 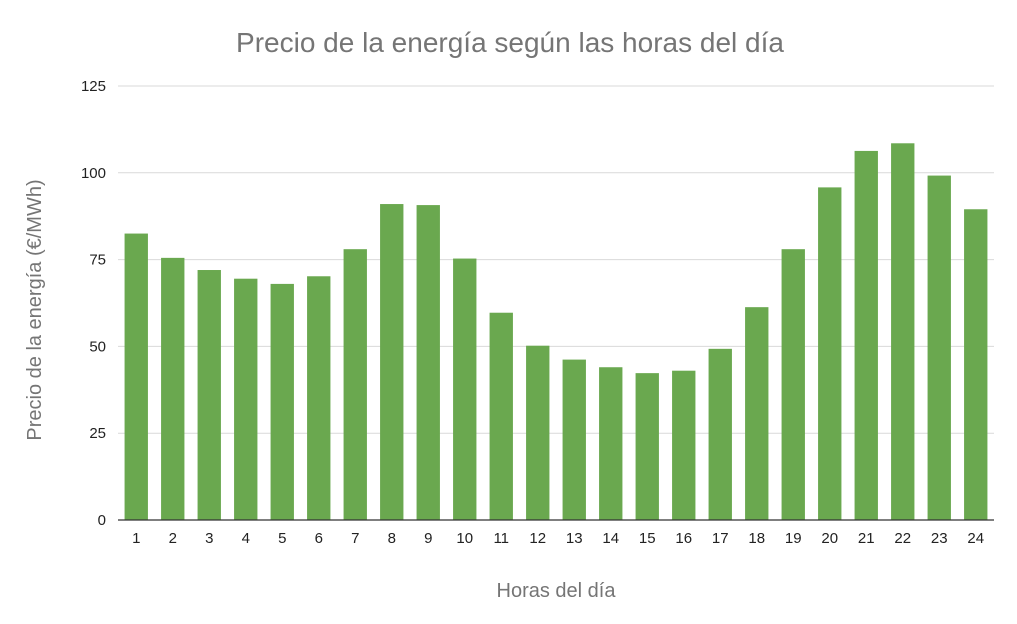 I want to click on x-tick-label: 18, so click(x=756, y=538).